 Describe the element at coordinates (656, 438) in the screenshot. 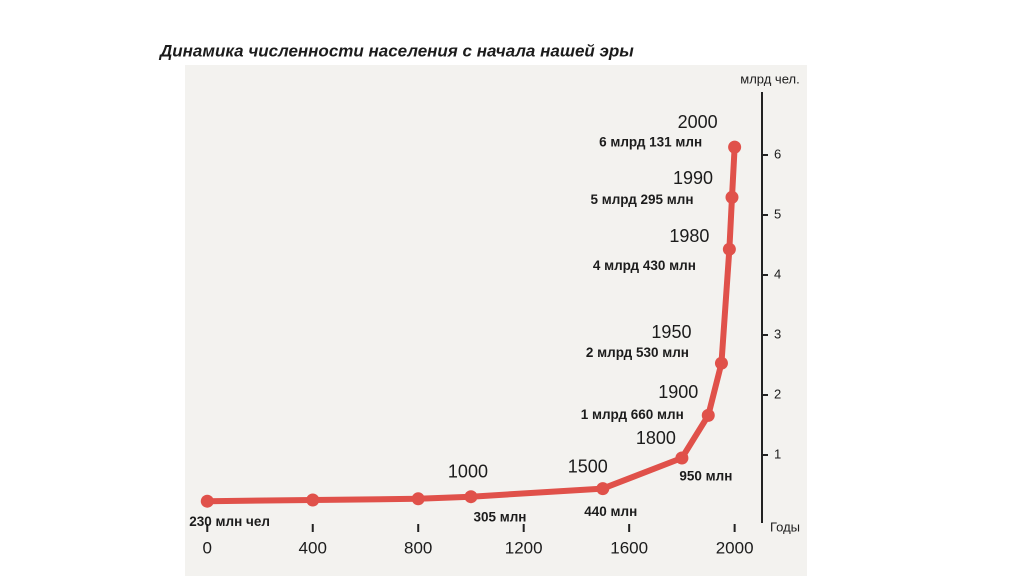

I see `year-label: 1800` at that location.